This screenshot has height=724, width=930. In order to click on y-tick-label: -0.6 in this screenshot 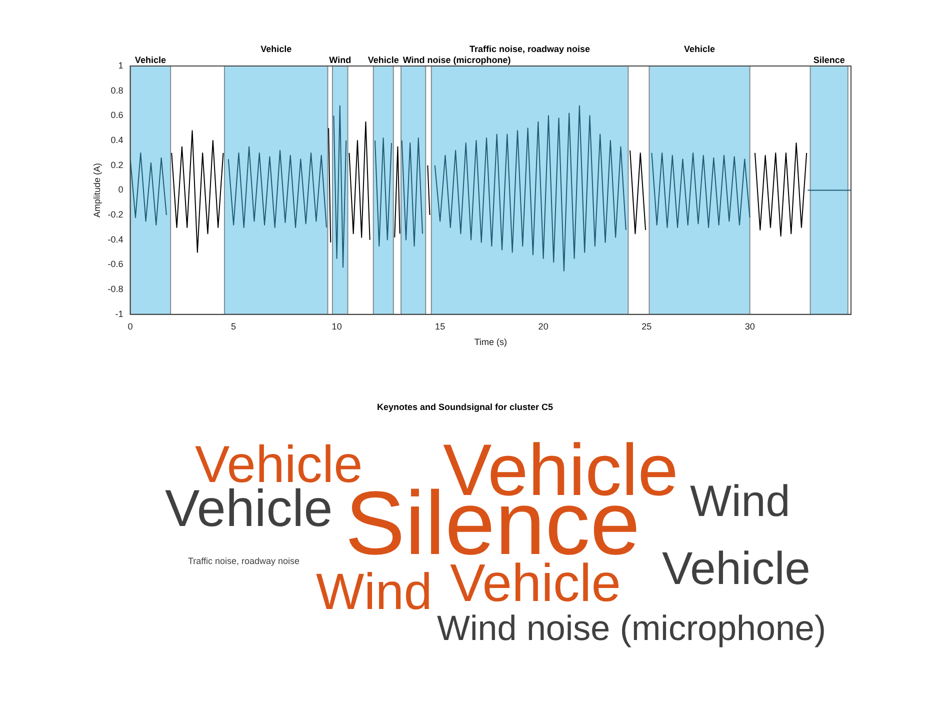, I will do `click(116, 264)`.